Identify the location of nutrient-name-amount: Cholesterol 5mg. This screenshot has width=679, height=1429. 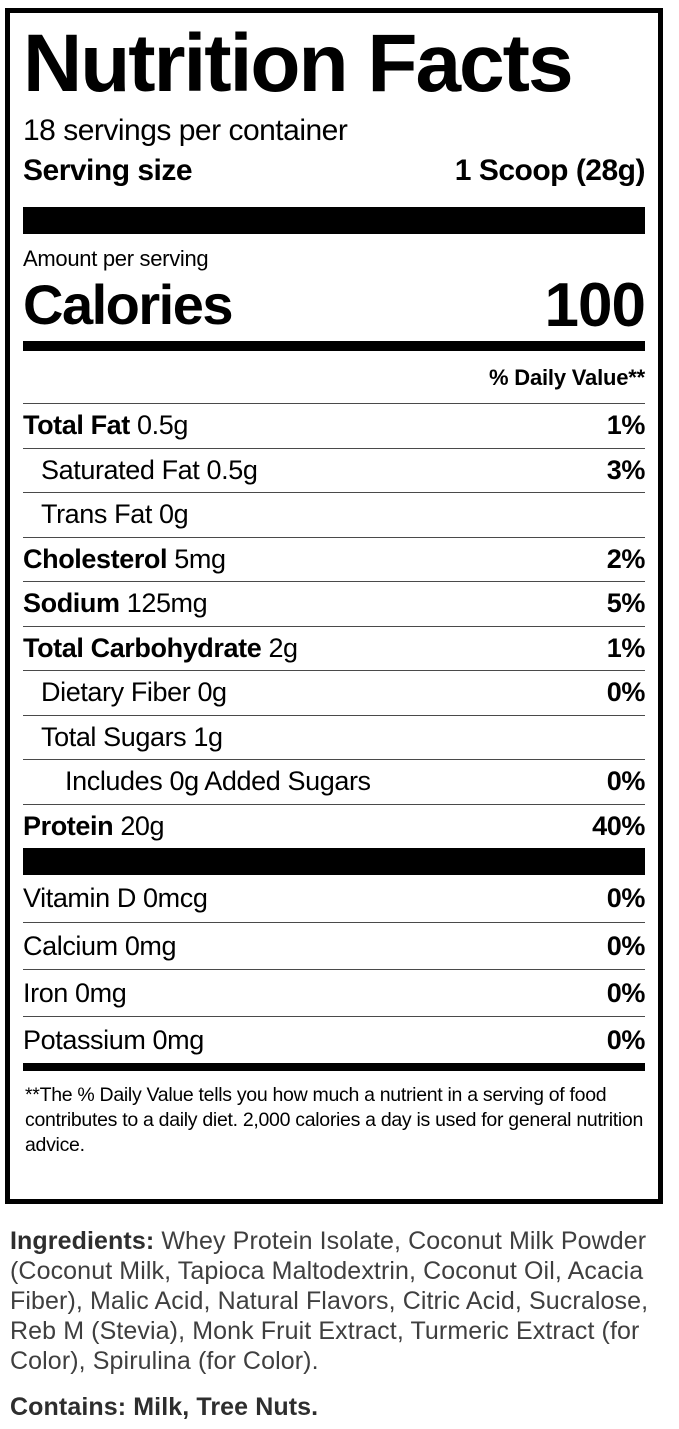
(124, 558).